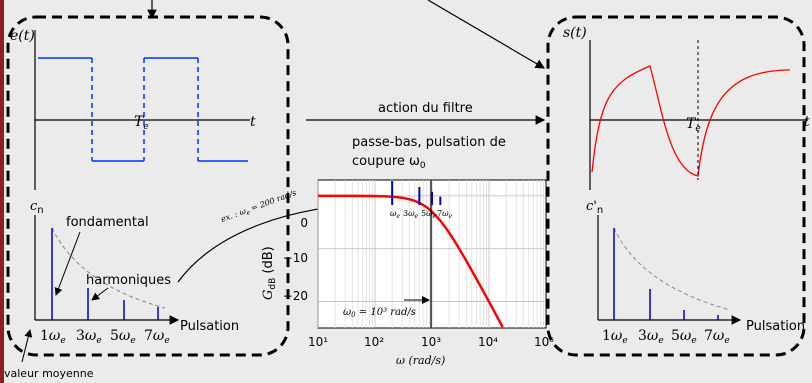  Describe the element at coordinates (141, 123) in the screenshot. I see `input-period-label: Te` at that location.